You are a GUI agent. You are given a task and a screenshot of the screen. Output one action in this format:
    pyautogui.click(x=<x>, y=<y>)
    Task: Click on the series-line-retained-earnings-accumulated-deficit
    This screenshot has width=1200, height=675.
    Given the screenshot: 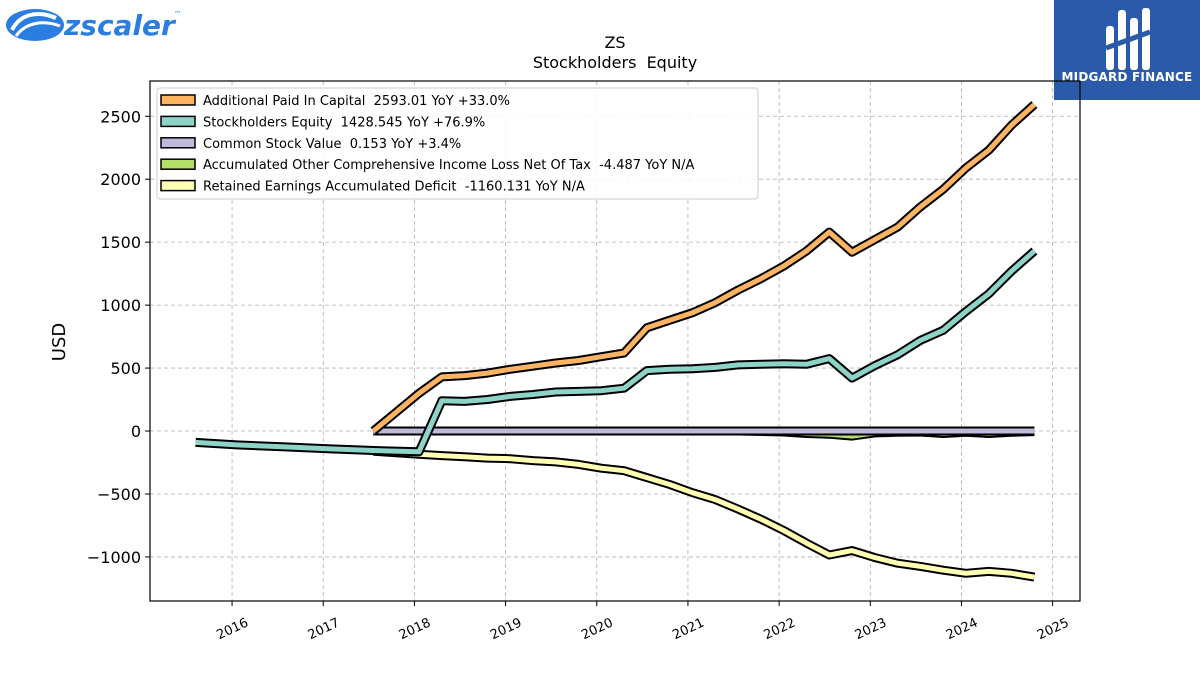 What is the action you would take?
    pyautogui.click(x=704, y=514)
    